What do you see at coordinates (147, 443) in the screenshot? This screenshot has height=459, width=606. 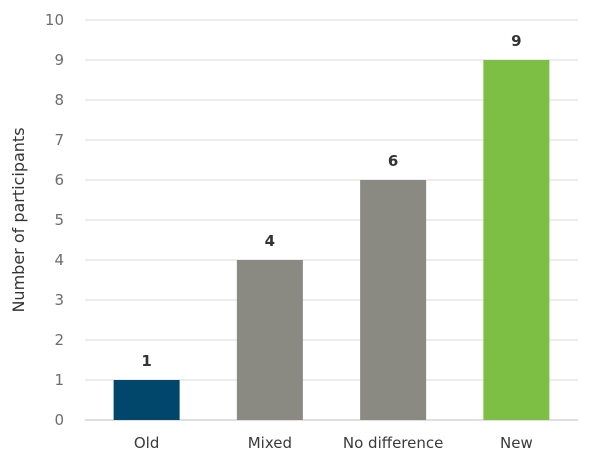 I see `x-category-label: Old` at bounding box center [147, 443].